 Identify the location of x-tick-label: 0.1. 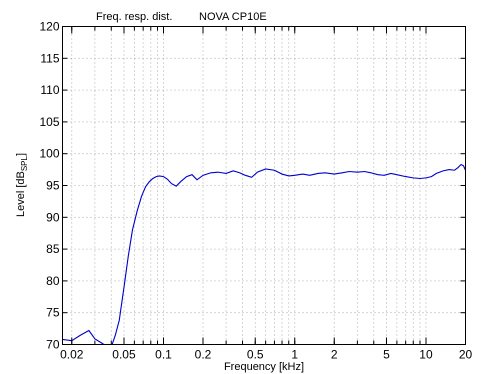
(163, 355).